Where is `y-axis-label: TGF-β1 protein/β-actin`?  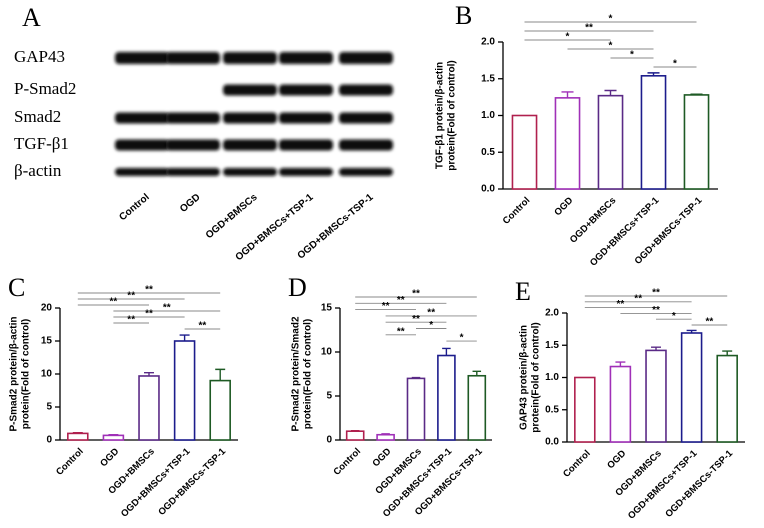 y-axis-label: TGF-β1 protein/β-actin is located at coordinates (440, 115).